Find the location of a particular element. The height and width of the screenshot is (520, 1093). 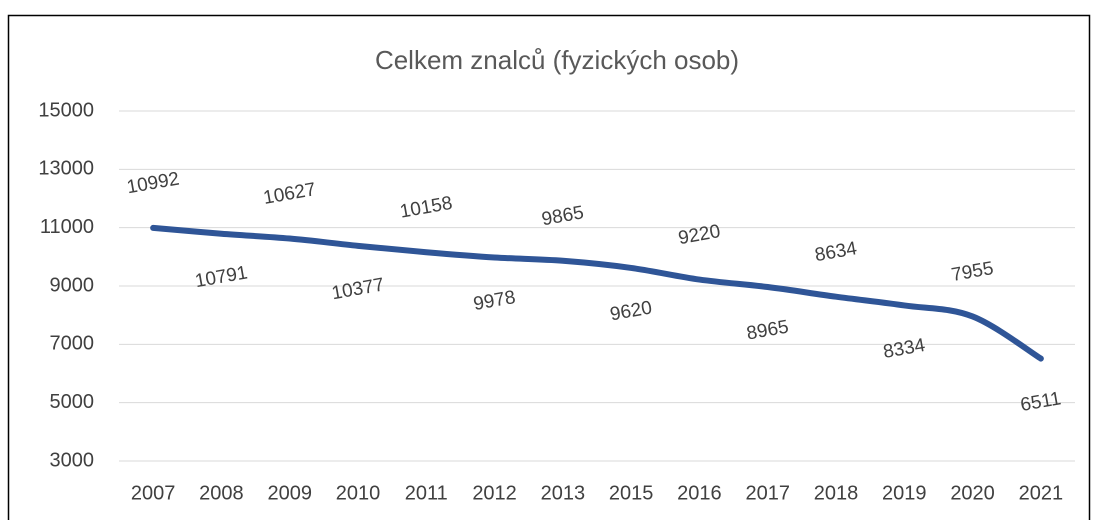

y-tick-label: 13000 is located at coordinates (66, 169).